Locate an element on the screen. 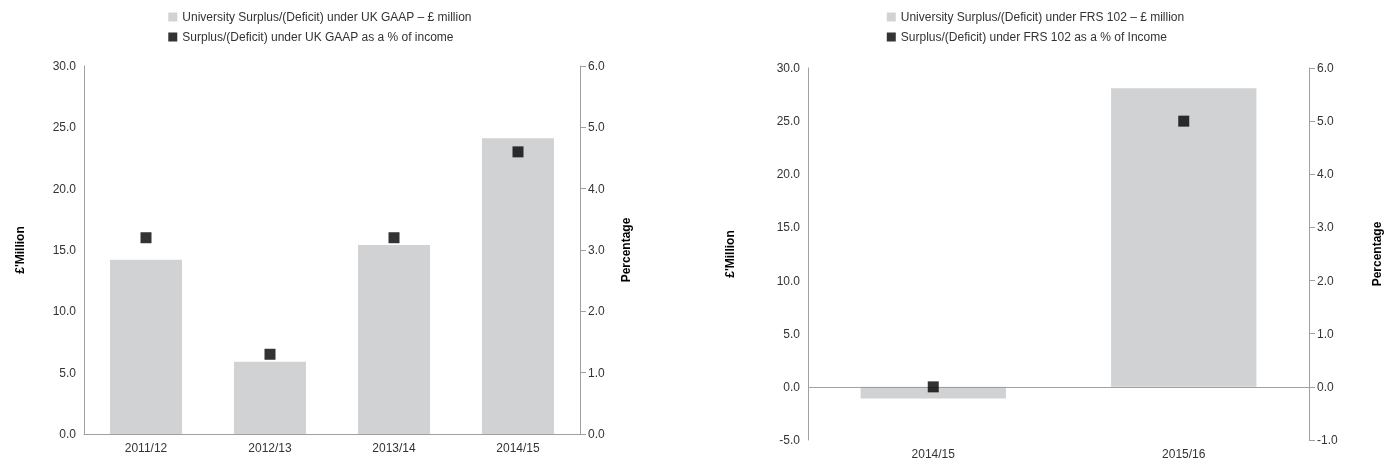 The height and width of the screenshot is (472, 1391). legend-label: Surplus/(Deficit) under FRS 102 as a % of Income is located at coordinates (1034, 37).